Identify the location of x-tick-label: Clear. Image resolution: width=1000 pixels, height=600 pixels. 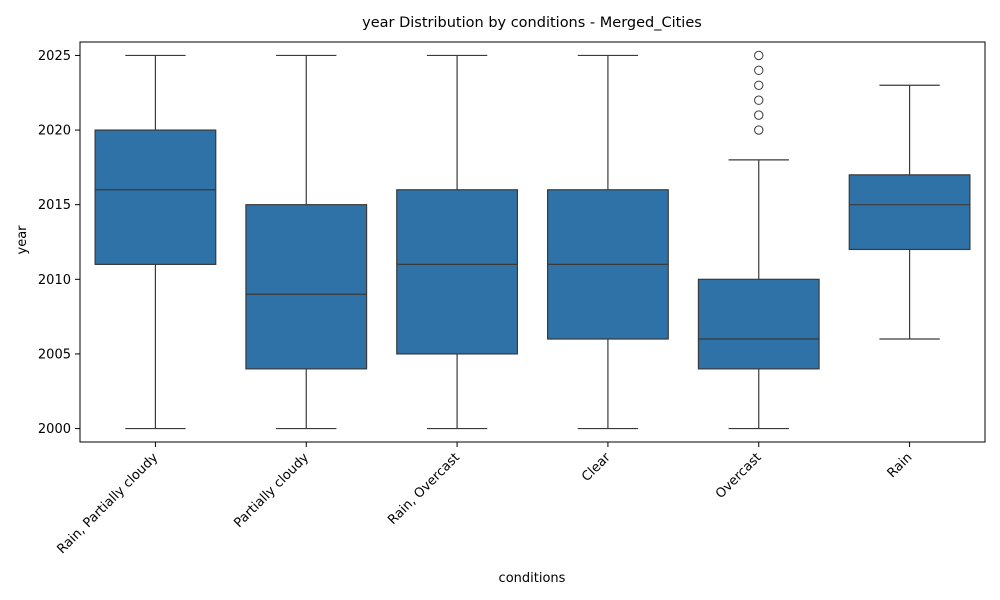
(596, 467).